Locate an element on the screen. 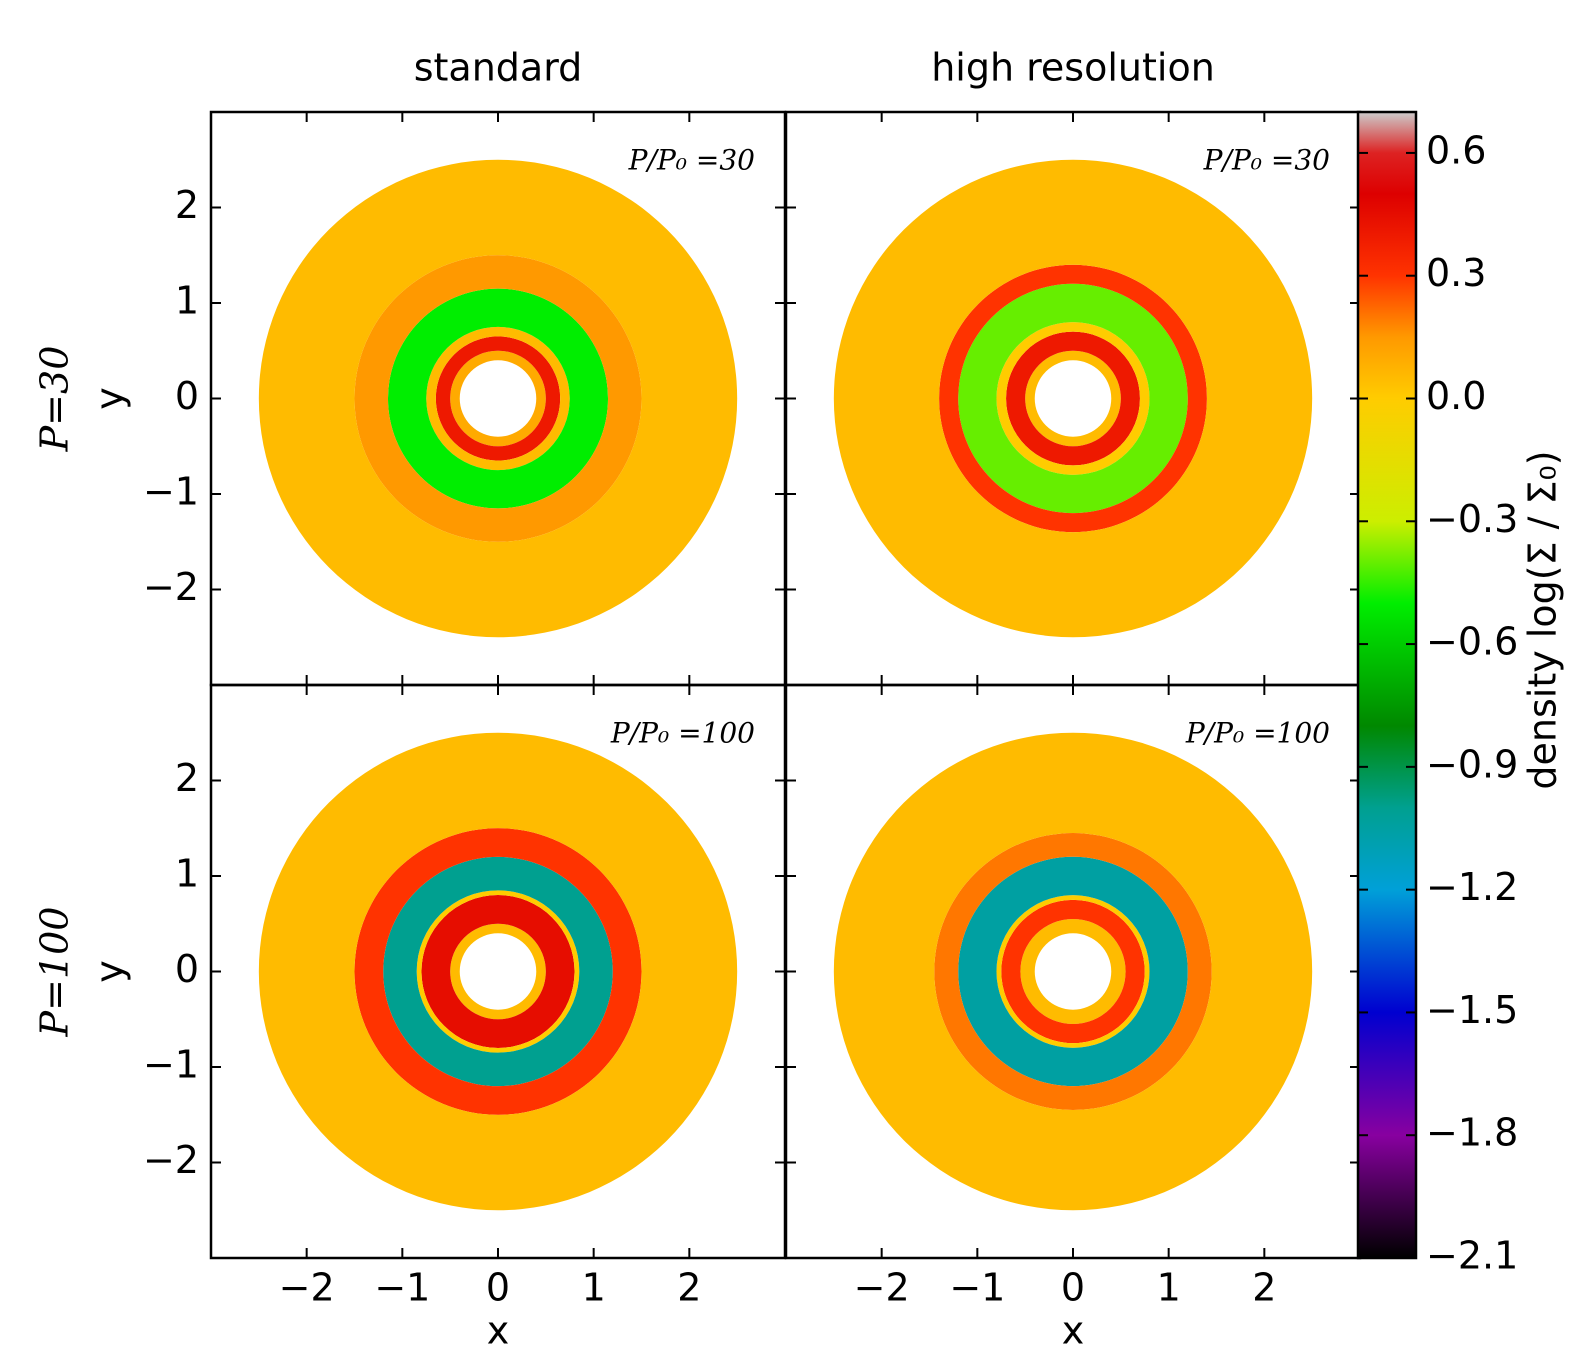 The image size is (1578, 1345). row-label: P=30 is located at coordinates (55, 399).